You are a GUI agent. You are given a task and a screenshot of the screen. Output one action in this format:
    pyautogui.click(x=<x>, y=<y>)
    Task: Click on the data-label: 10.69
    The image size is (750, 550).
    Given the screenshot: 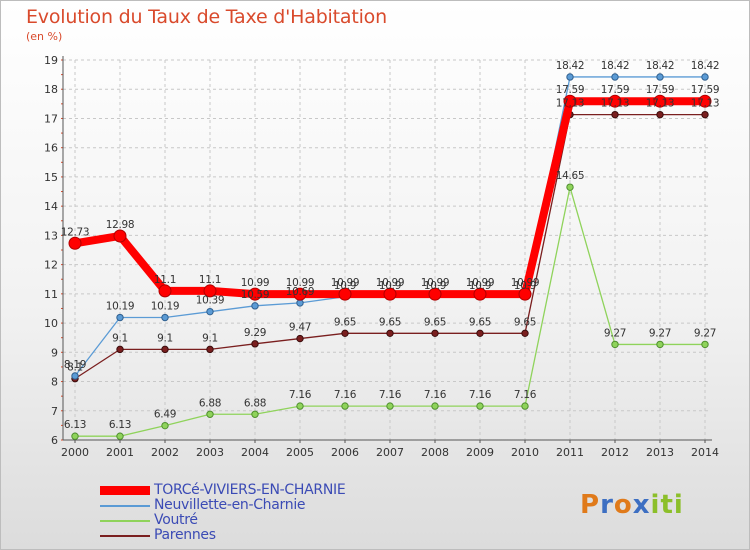 What is the action you would take?
    pyautogui.click(x=300, y=292)
    